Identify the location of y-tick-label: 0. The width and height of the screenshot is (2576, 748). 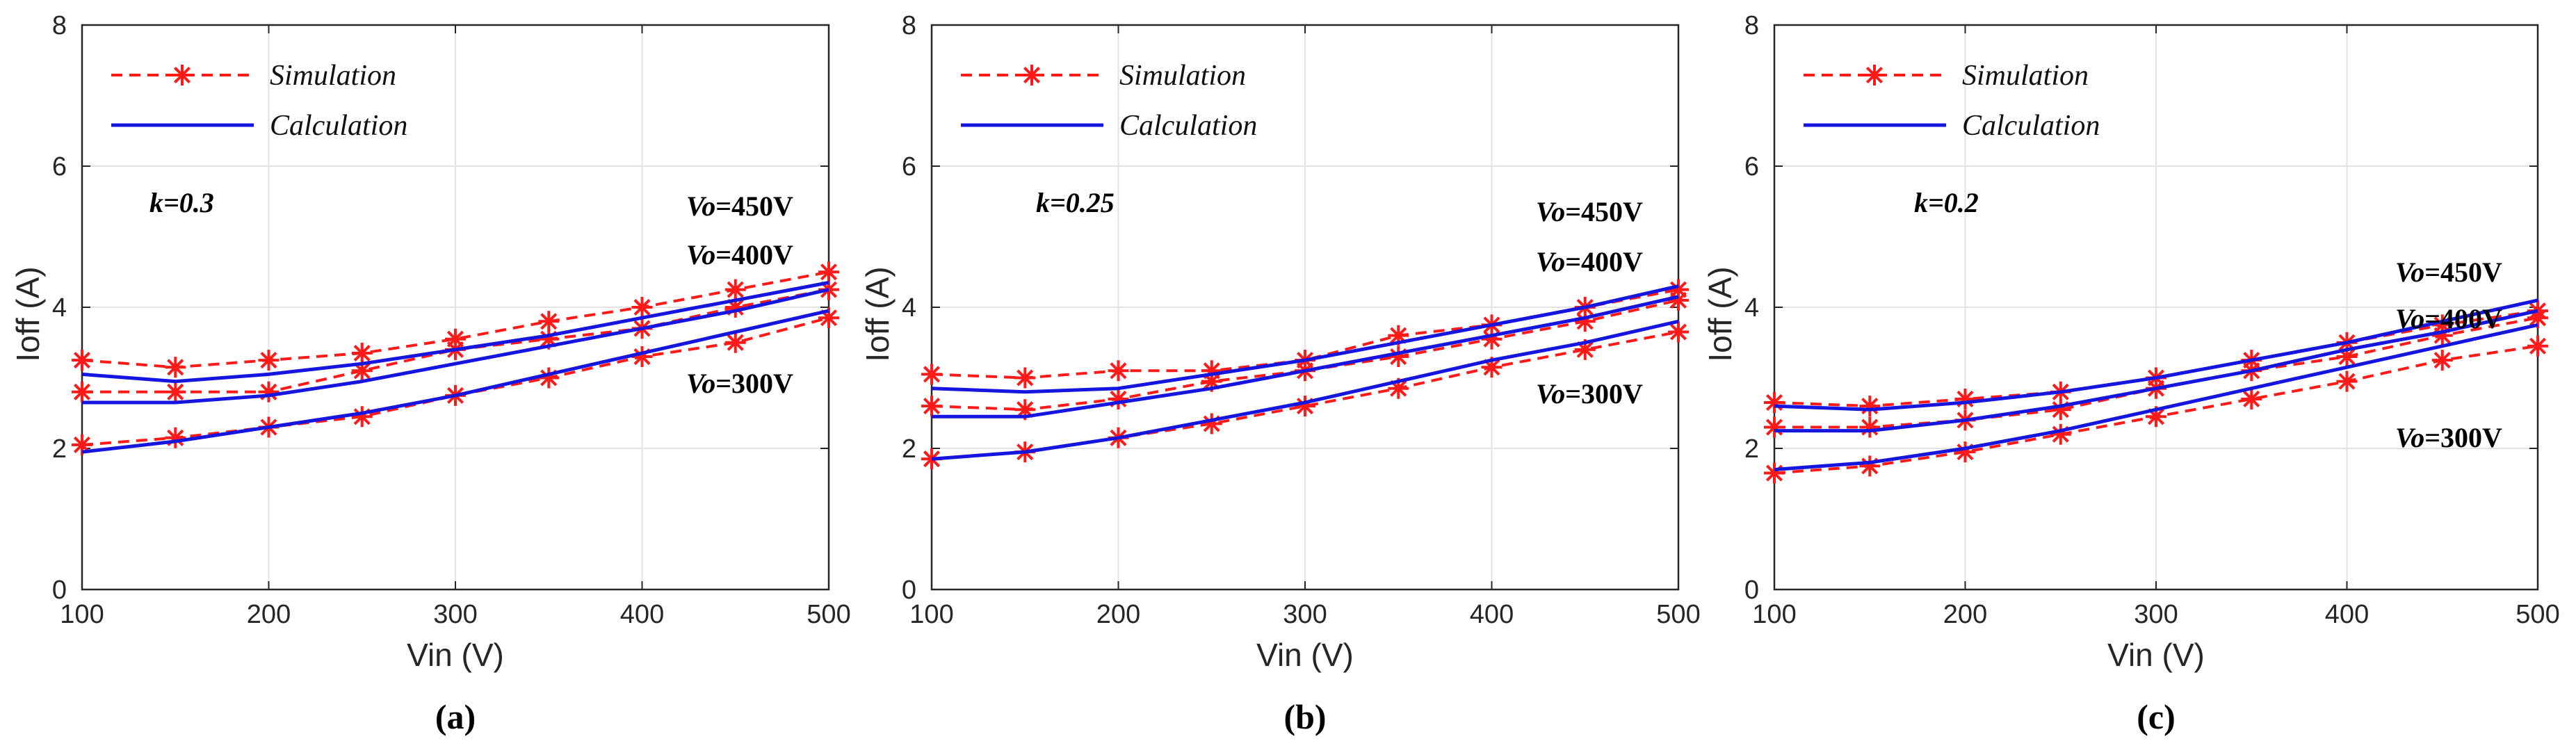
(1751, 590).